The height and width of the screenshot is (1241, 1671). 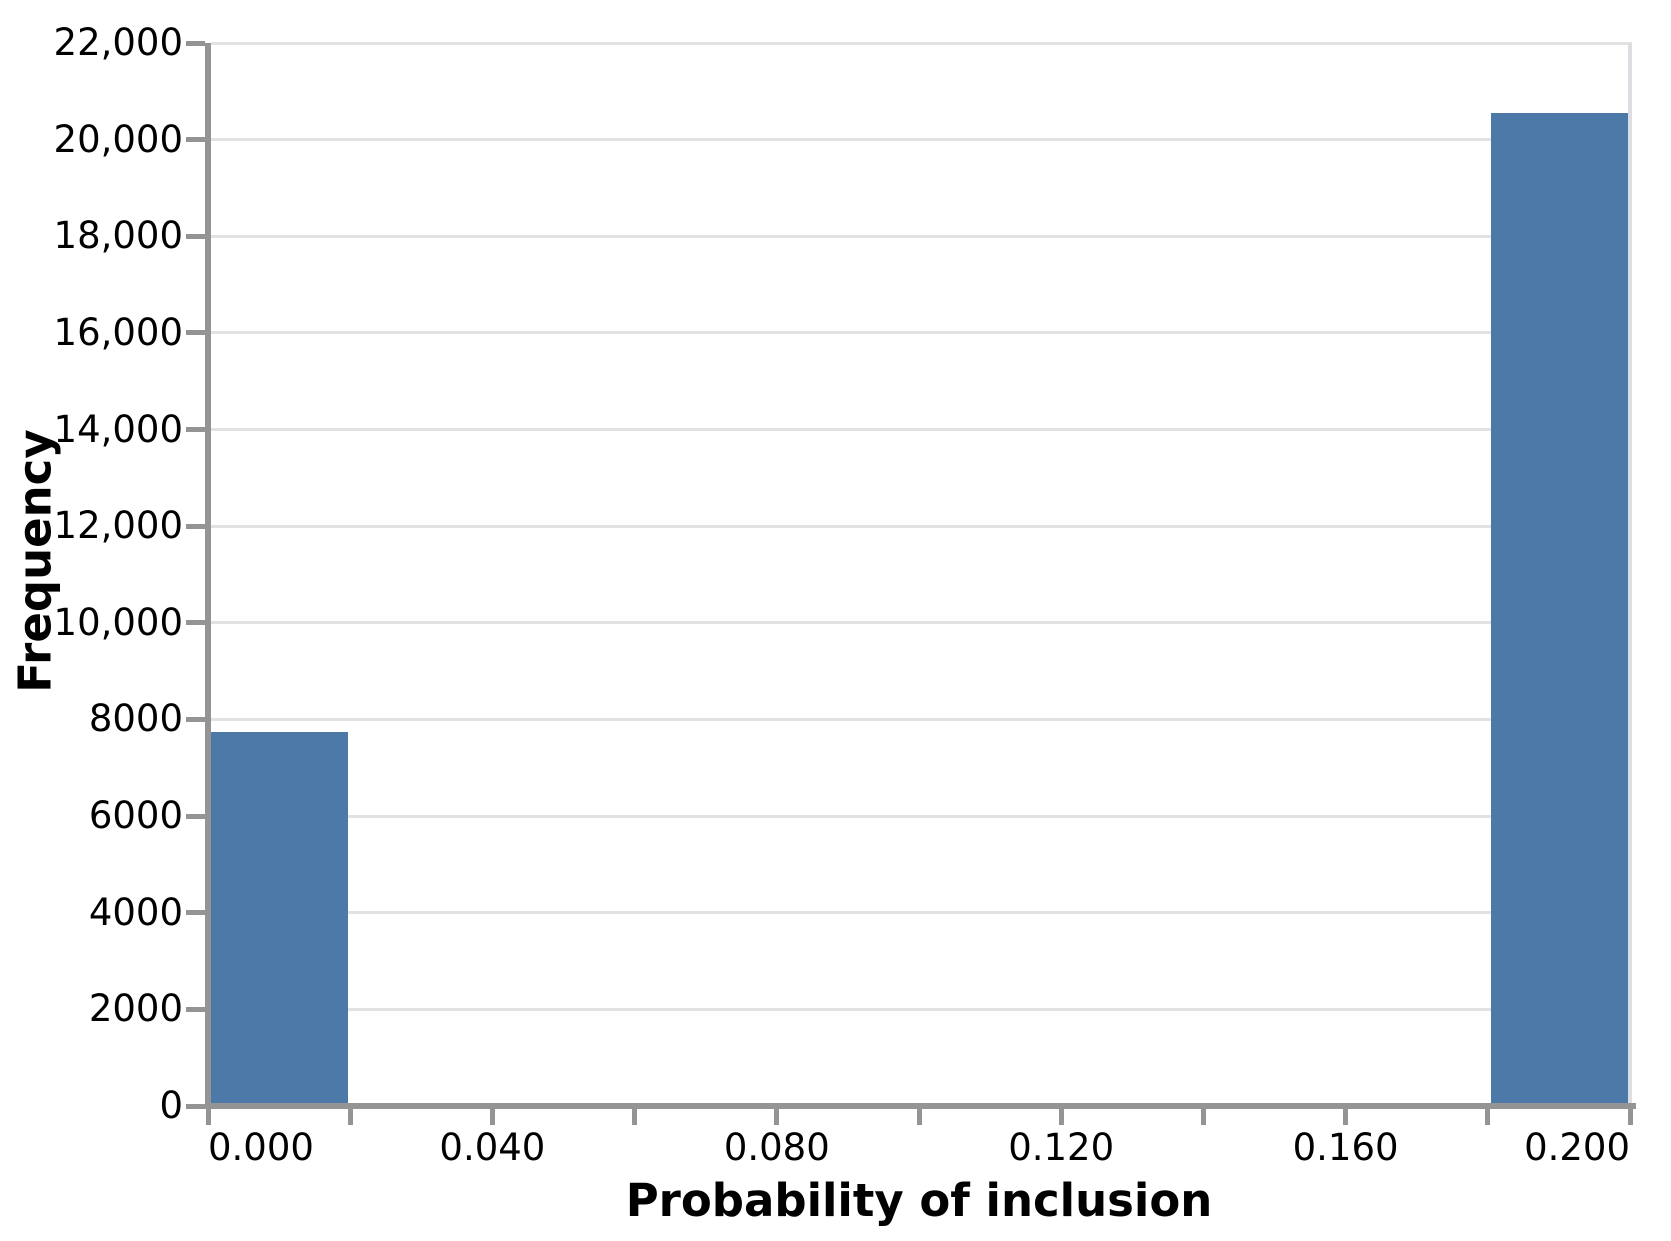 What do you see at coordinates (1061, 1147) in the screenshot?
I see `x-tick-label: 0.120` at bounding box center [1061, 1147].